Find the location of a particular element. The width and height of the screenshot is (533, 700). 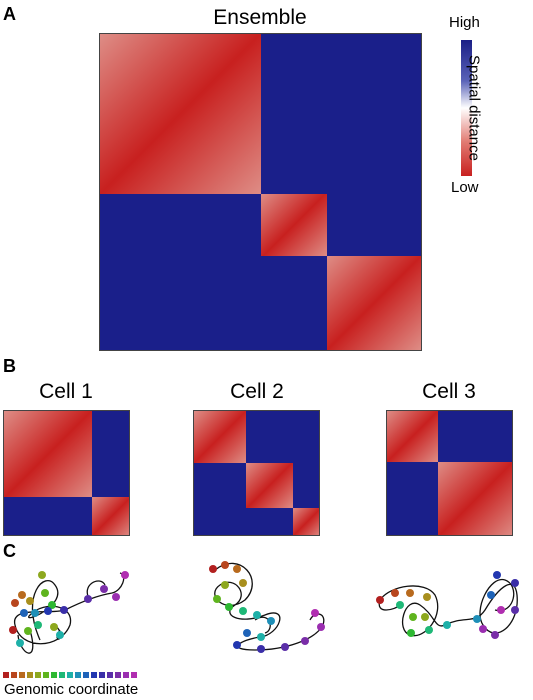

panel-label-a: A is located at coordinates (9, 14).